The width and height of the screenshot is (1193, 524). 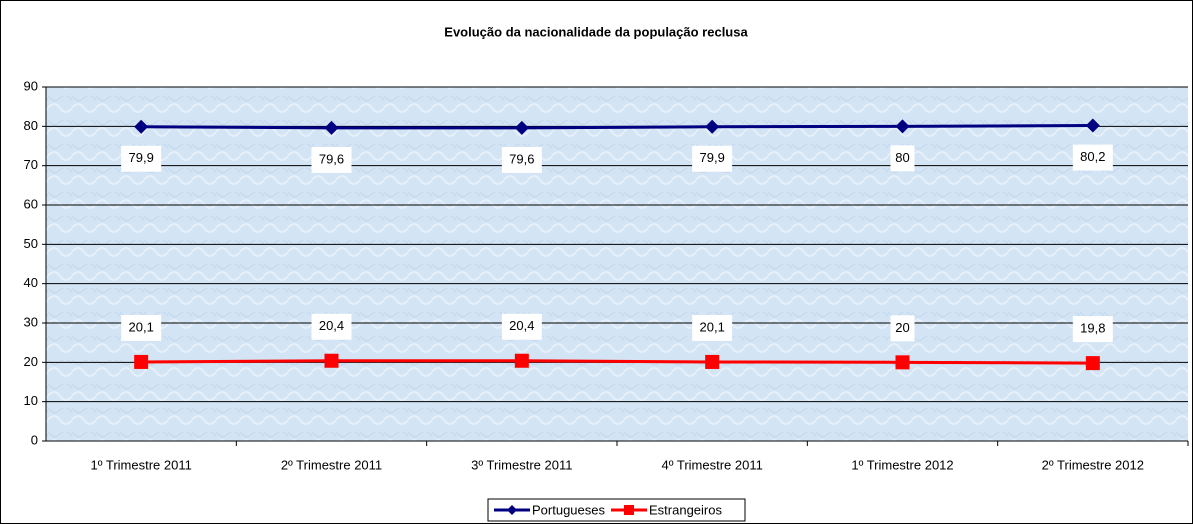 What do you see at coordinates (521, 464) in the screenshot?
I see `x-tick-label: 3º Trimestre 2011` at bounding box center [521, 464].